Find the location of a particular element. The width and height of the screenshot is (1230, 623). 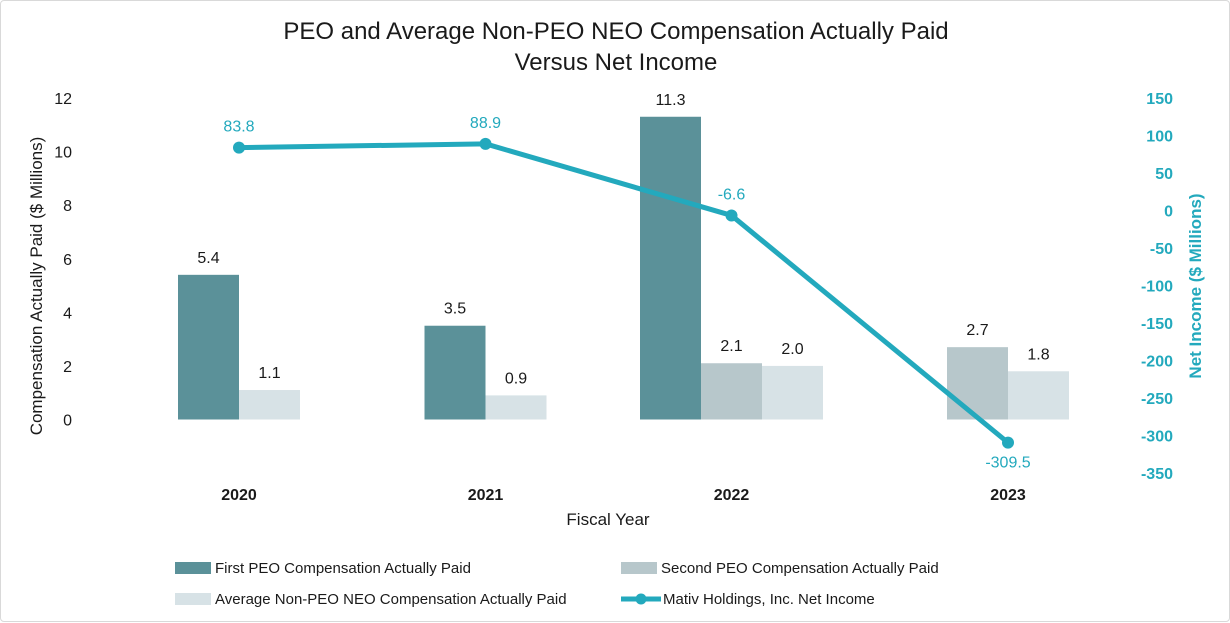

y2-tick-5: -100 is located at coordinates (1157, 287).